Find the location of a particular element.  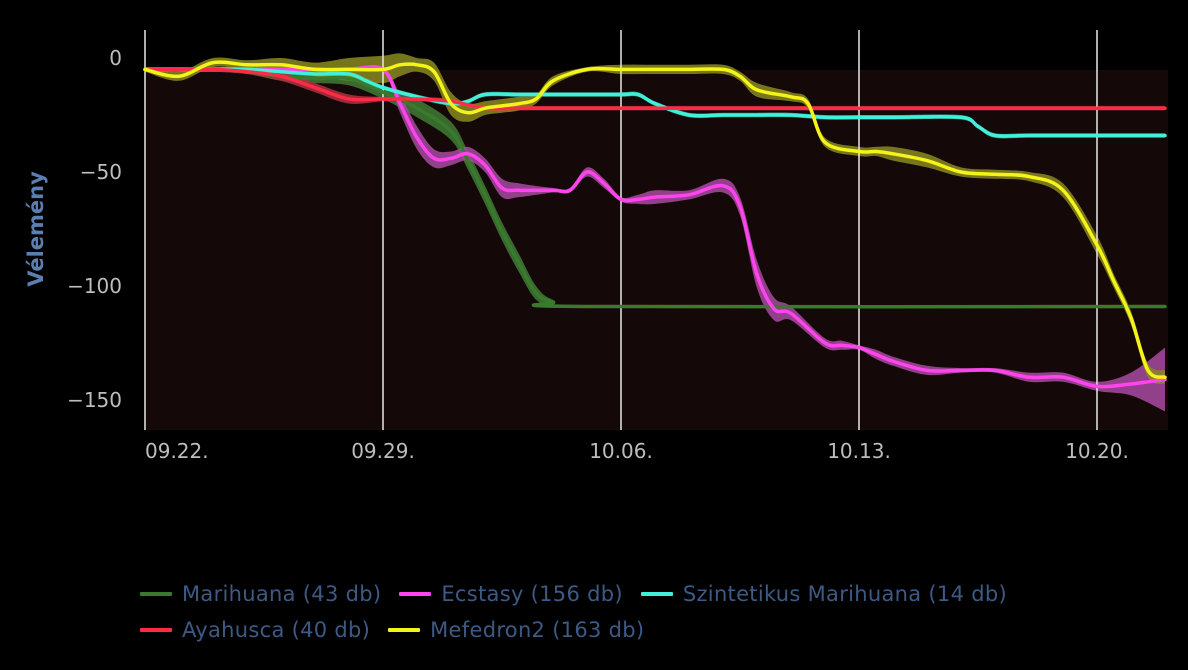

x-tick-label: 09.22. is located at coordinates (177, 451).